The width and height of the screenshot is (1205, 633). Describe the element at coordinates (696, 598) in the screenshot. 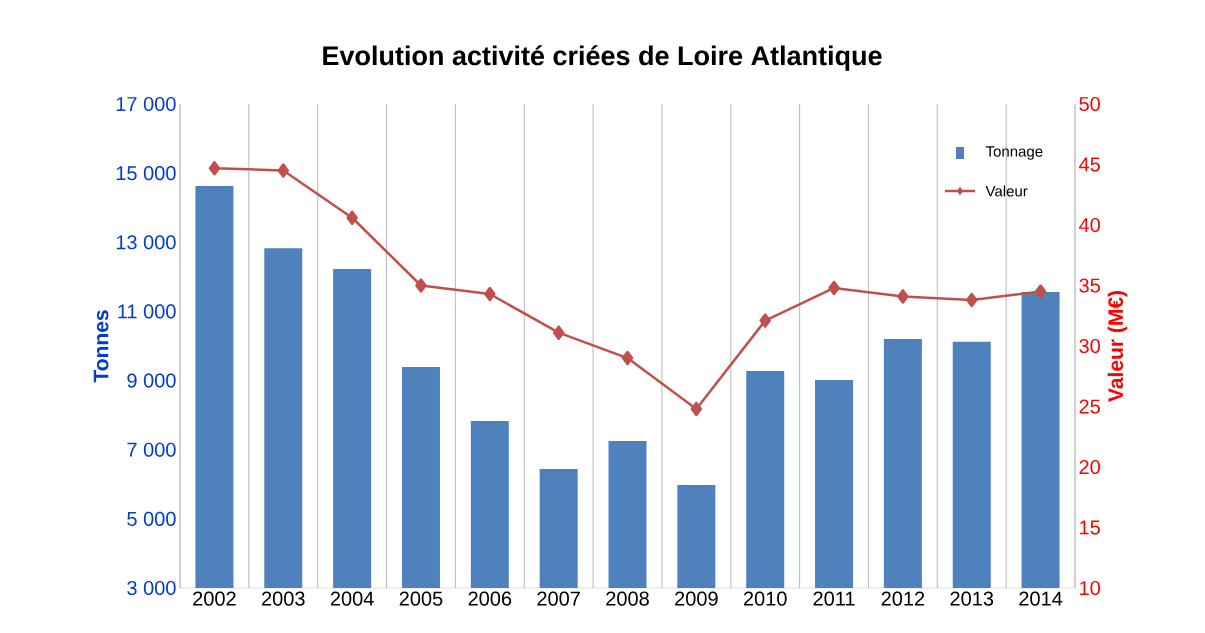

I see `x-tick-label: 2009` at that location.